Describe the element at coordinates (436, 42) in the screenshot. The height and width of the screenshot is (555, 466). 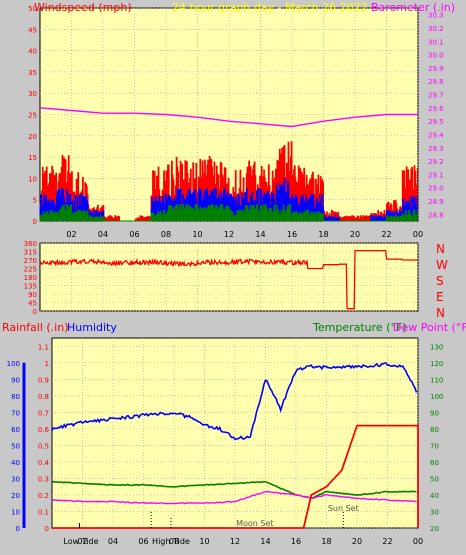
I see `barometer-tick-label: 30.1` at that location.